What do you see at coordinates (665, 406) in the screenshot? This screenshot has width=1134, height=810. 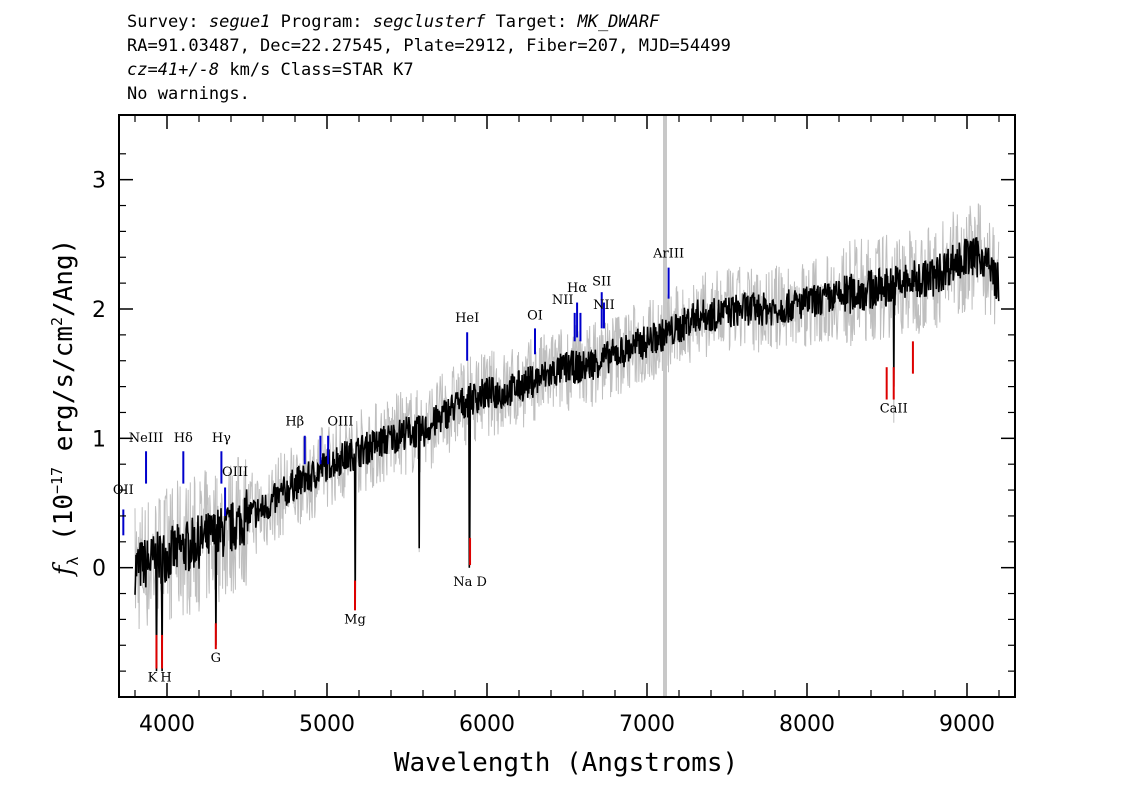 I see `masked-region` at bounding box center [665, 406].